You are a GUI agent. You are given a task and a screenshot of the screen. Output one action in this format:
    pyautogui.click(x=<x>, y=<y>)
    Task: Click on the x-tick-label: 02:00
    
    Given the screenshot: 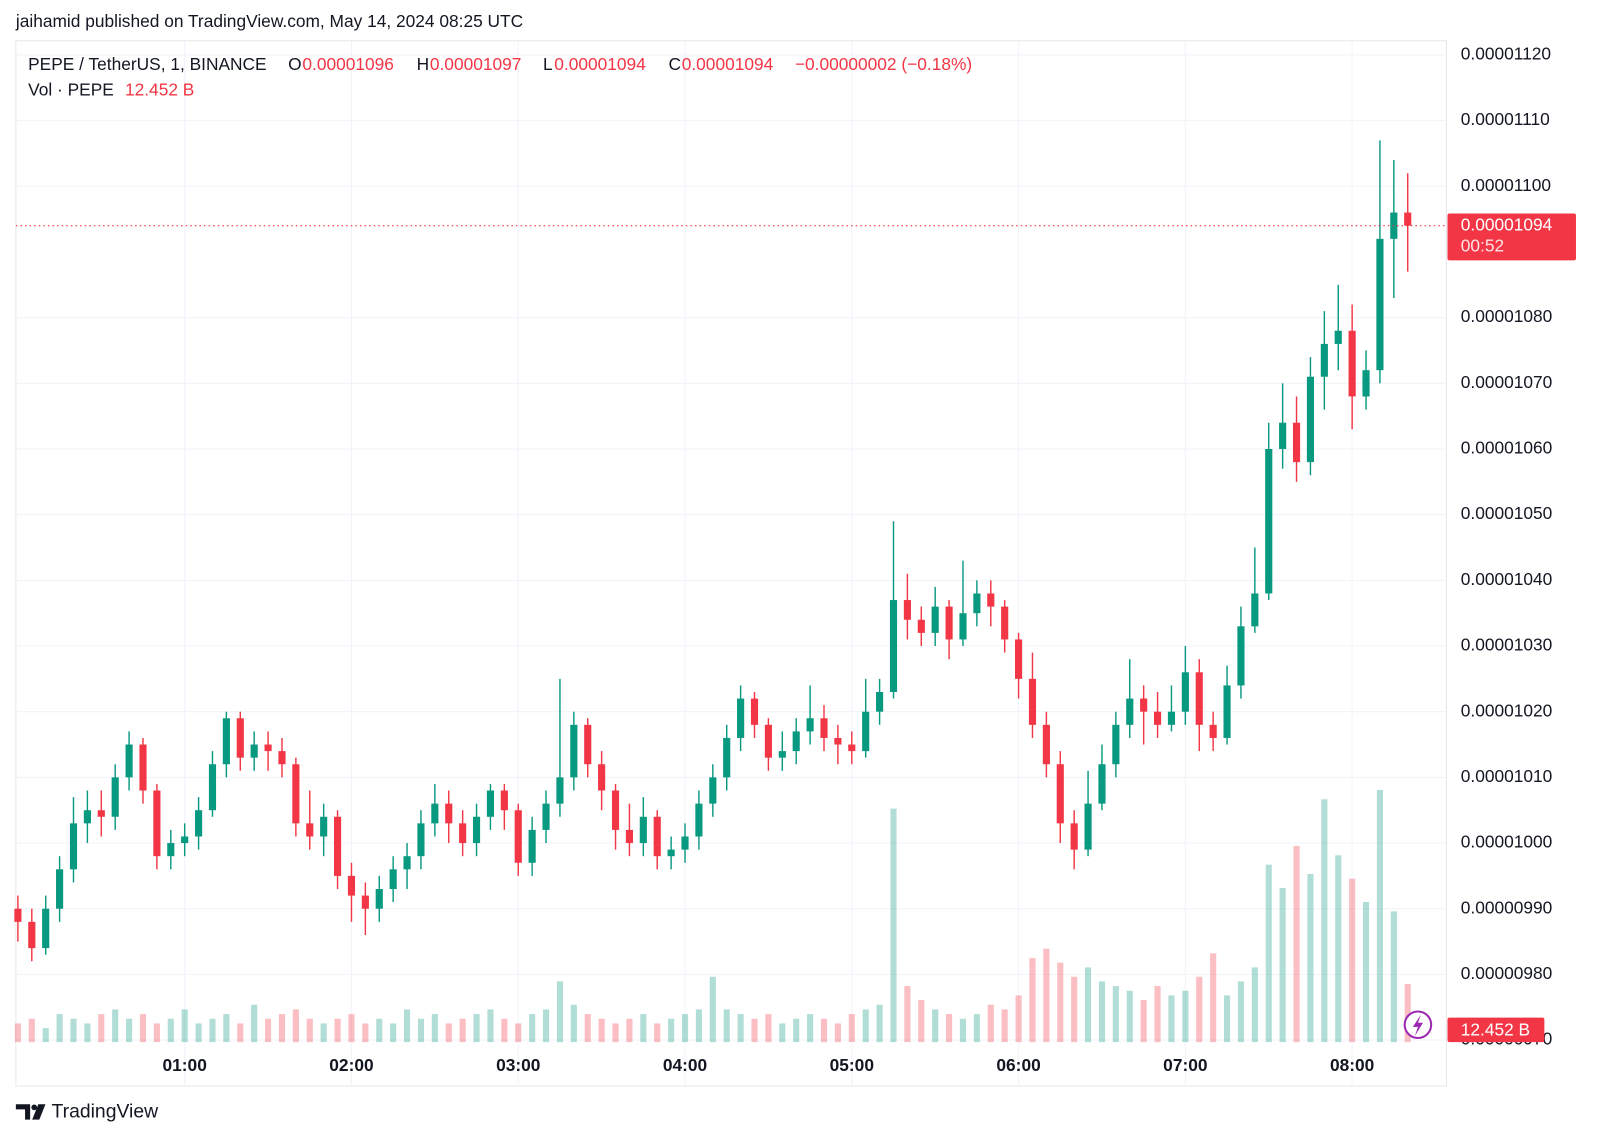 What is the action you would take?
    pyautogui.click(x=351, y=1065)
    